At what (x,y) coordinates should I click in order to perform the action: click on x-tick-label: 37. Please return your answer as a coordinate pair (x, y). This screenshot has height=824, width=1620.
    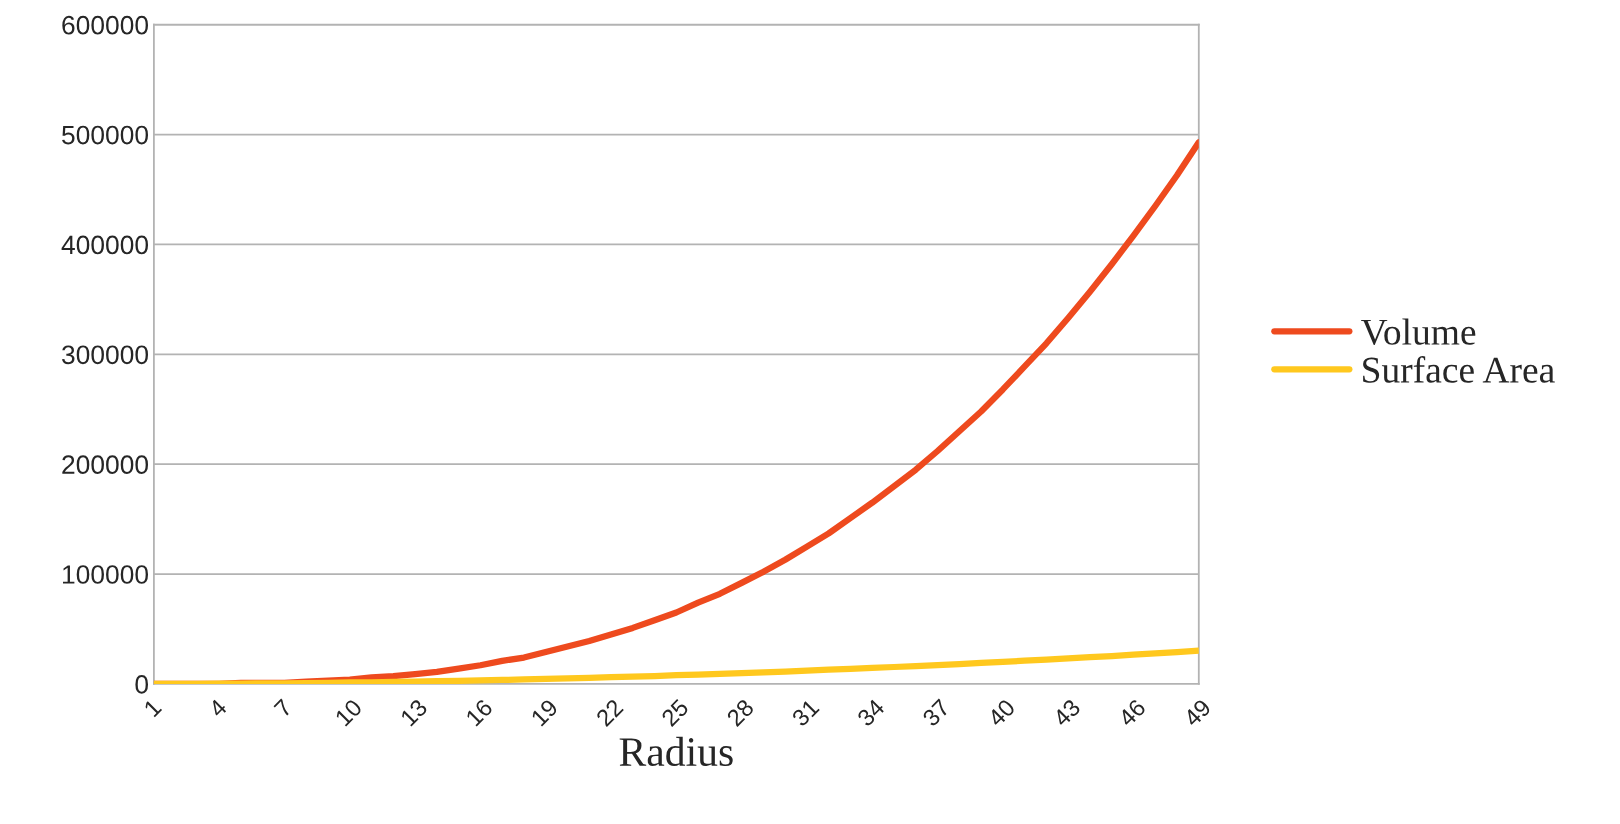
    Looking at the image, I should click on (936, 713).